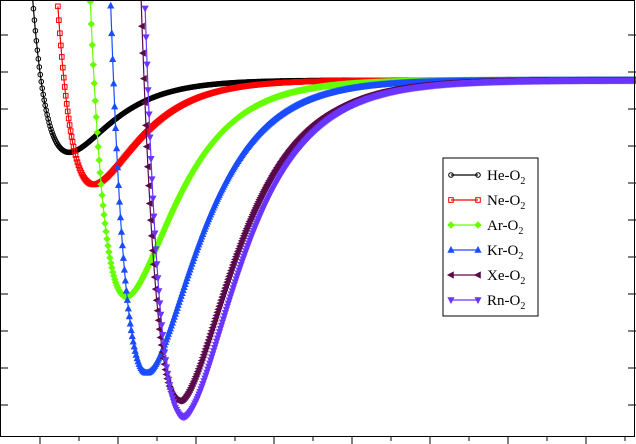 The height and width of the screenshot is (444, 636). Describe the element at coordinates (506, 177) in the screenshot. I see `legend-label: He-O2` at that location.